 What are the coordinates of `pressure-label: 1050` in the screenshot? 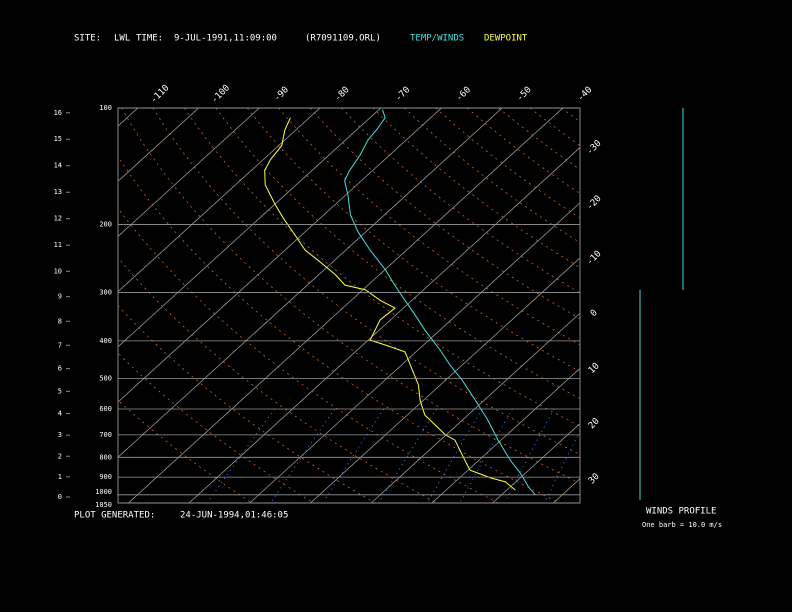 It's located at (103, 505).